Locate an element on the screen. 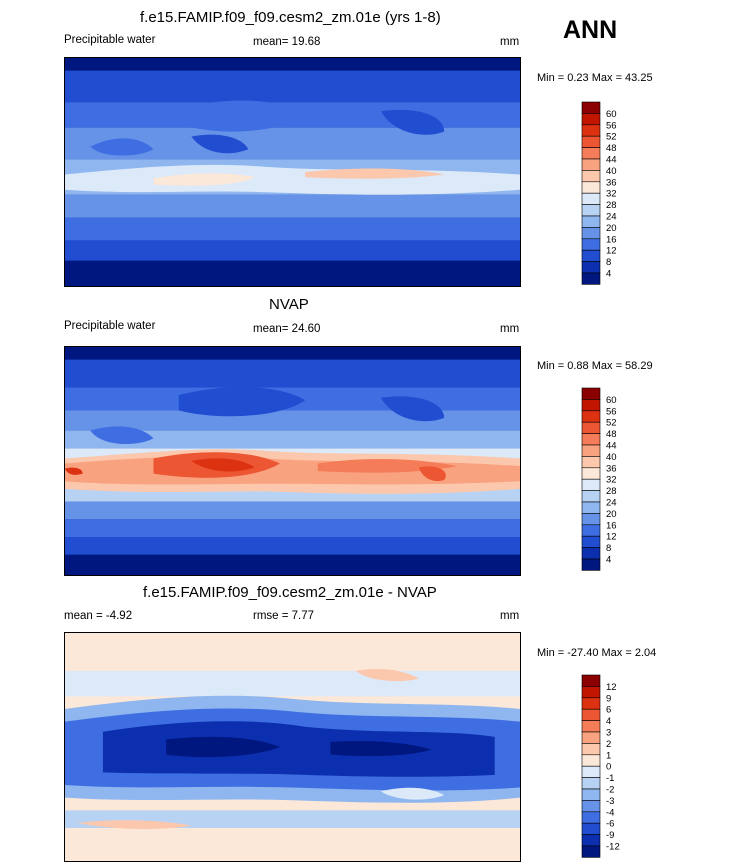 The image size is (733, 866). minmax-label-model: Min = 0.23 Max = 43.25 is located at coordinates (595, 78).